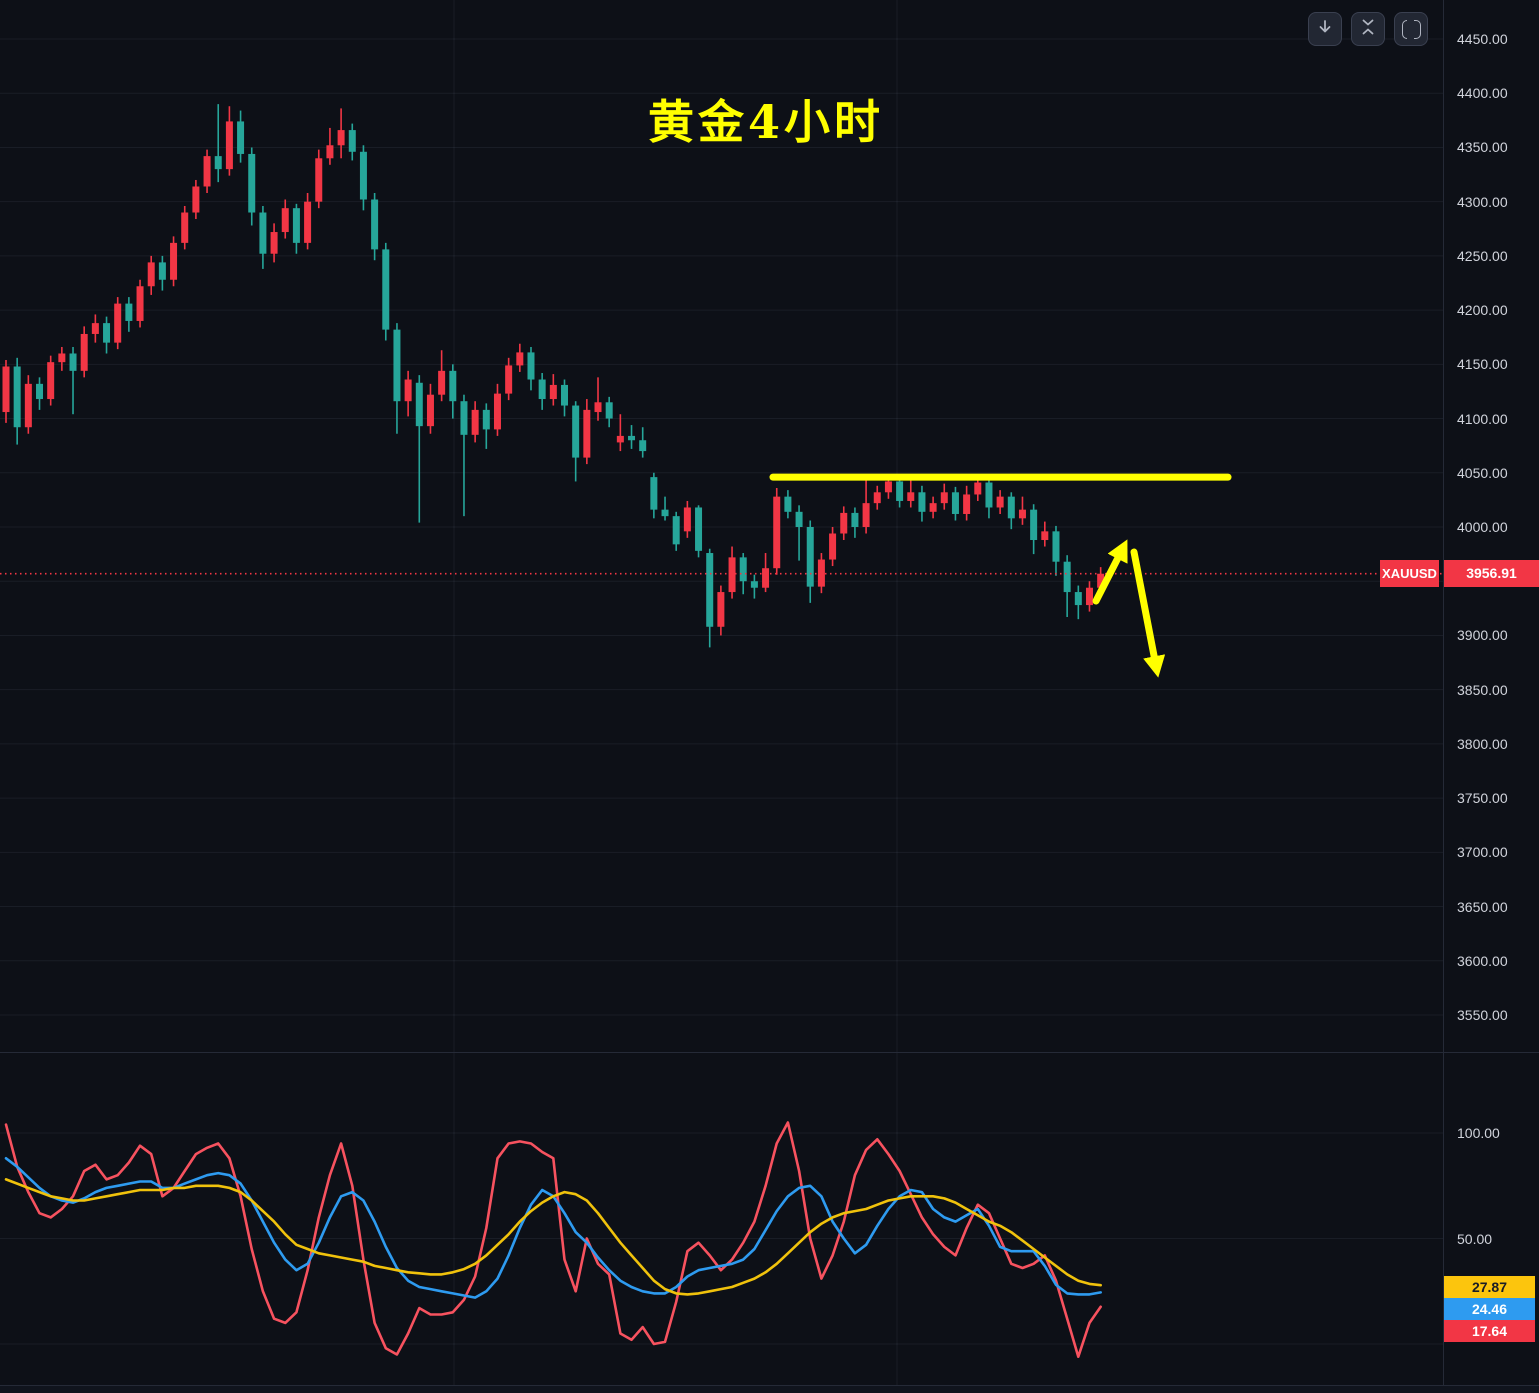 This screenshot has width=1539, height=1393. What do you see at coordinates (1482, 635) in the screenshot?
I see `price-tick-label: 3900.00` at bounding box center [1482, 635].